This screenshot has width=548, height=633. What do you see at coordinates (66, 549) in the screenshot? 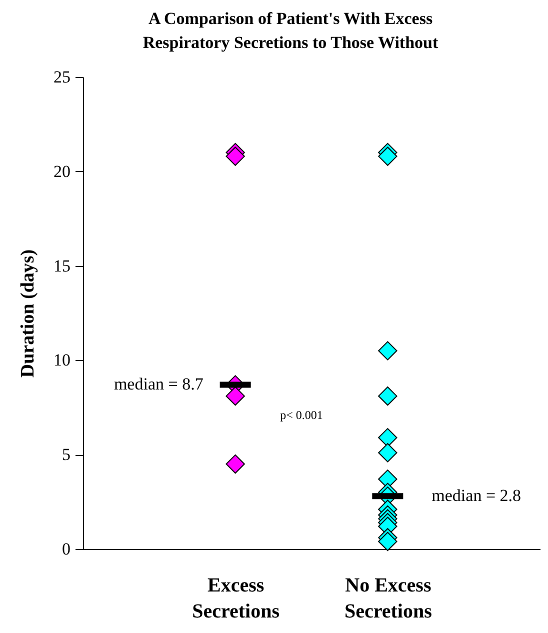
I see `y-tick-label: 0` at bounding box center [66, 549].